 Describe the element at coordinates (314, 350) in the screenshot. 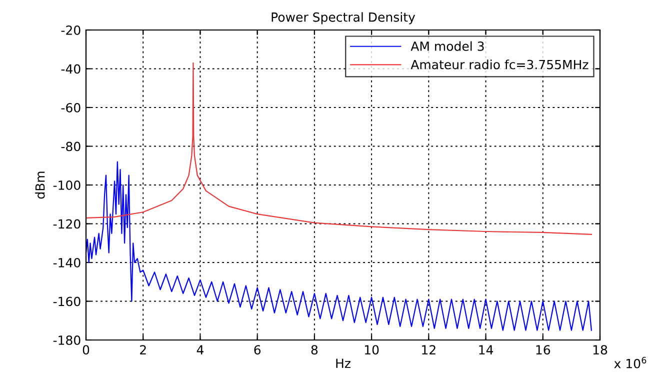

I see `x-tick-label: 8` at that location.